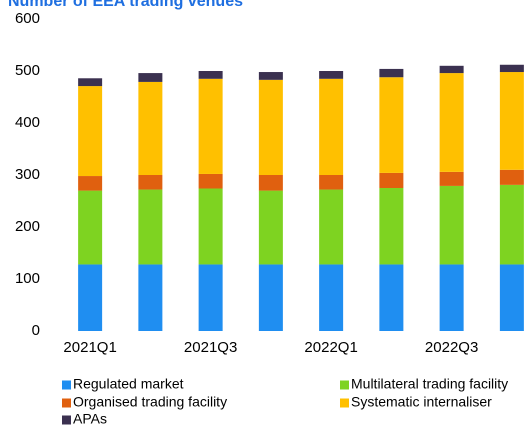 The width and height of the screenshot is (529, 433). What do you see at coordinates (27, 174) in the screenshot?
I see `y-tick-label: 300` at bounding box center [27, 174].